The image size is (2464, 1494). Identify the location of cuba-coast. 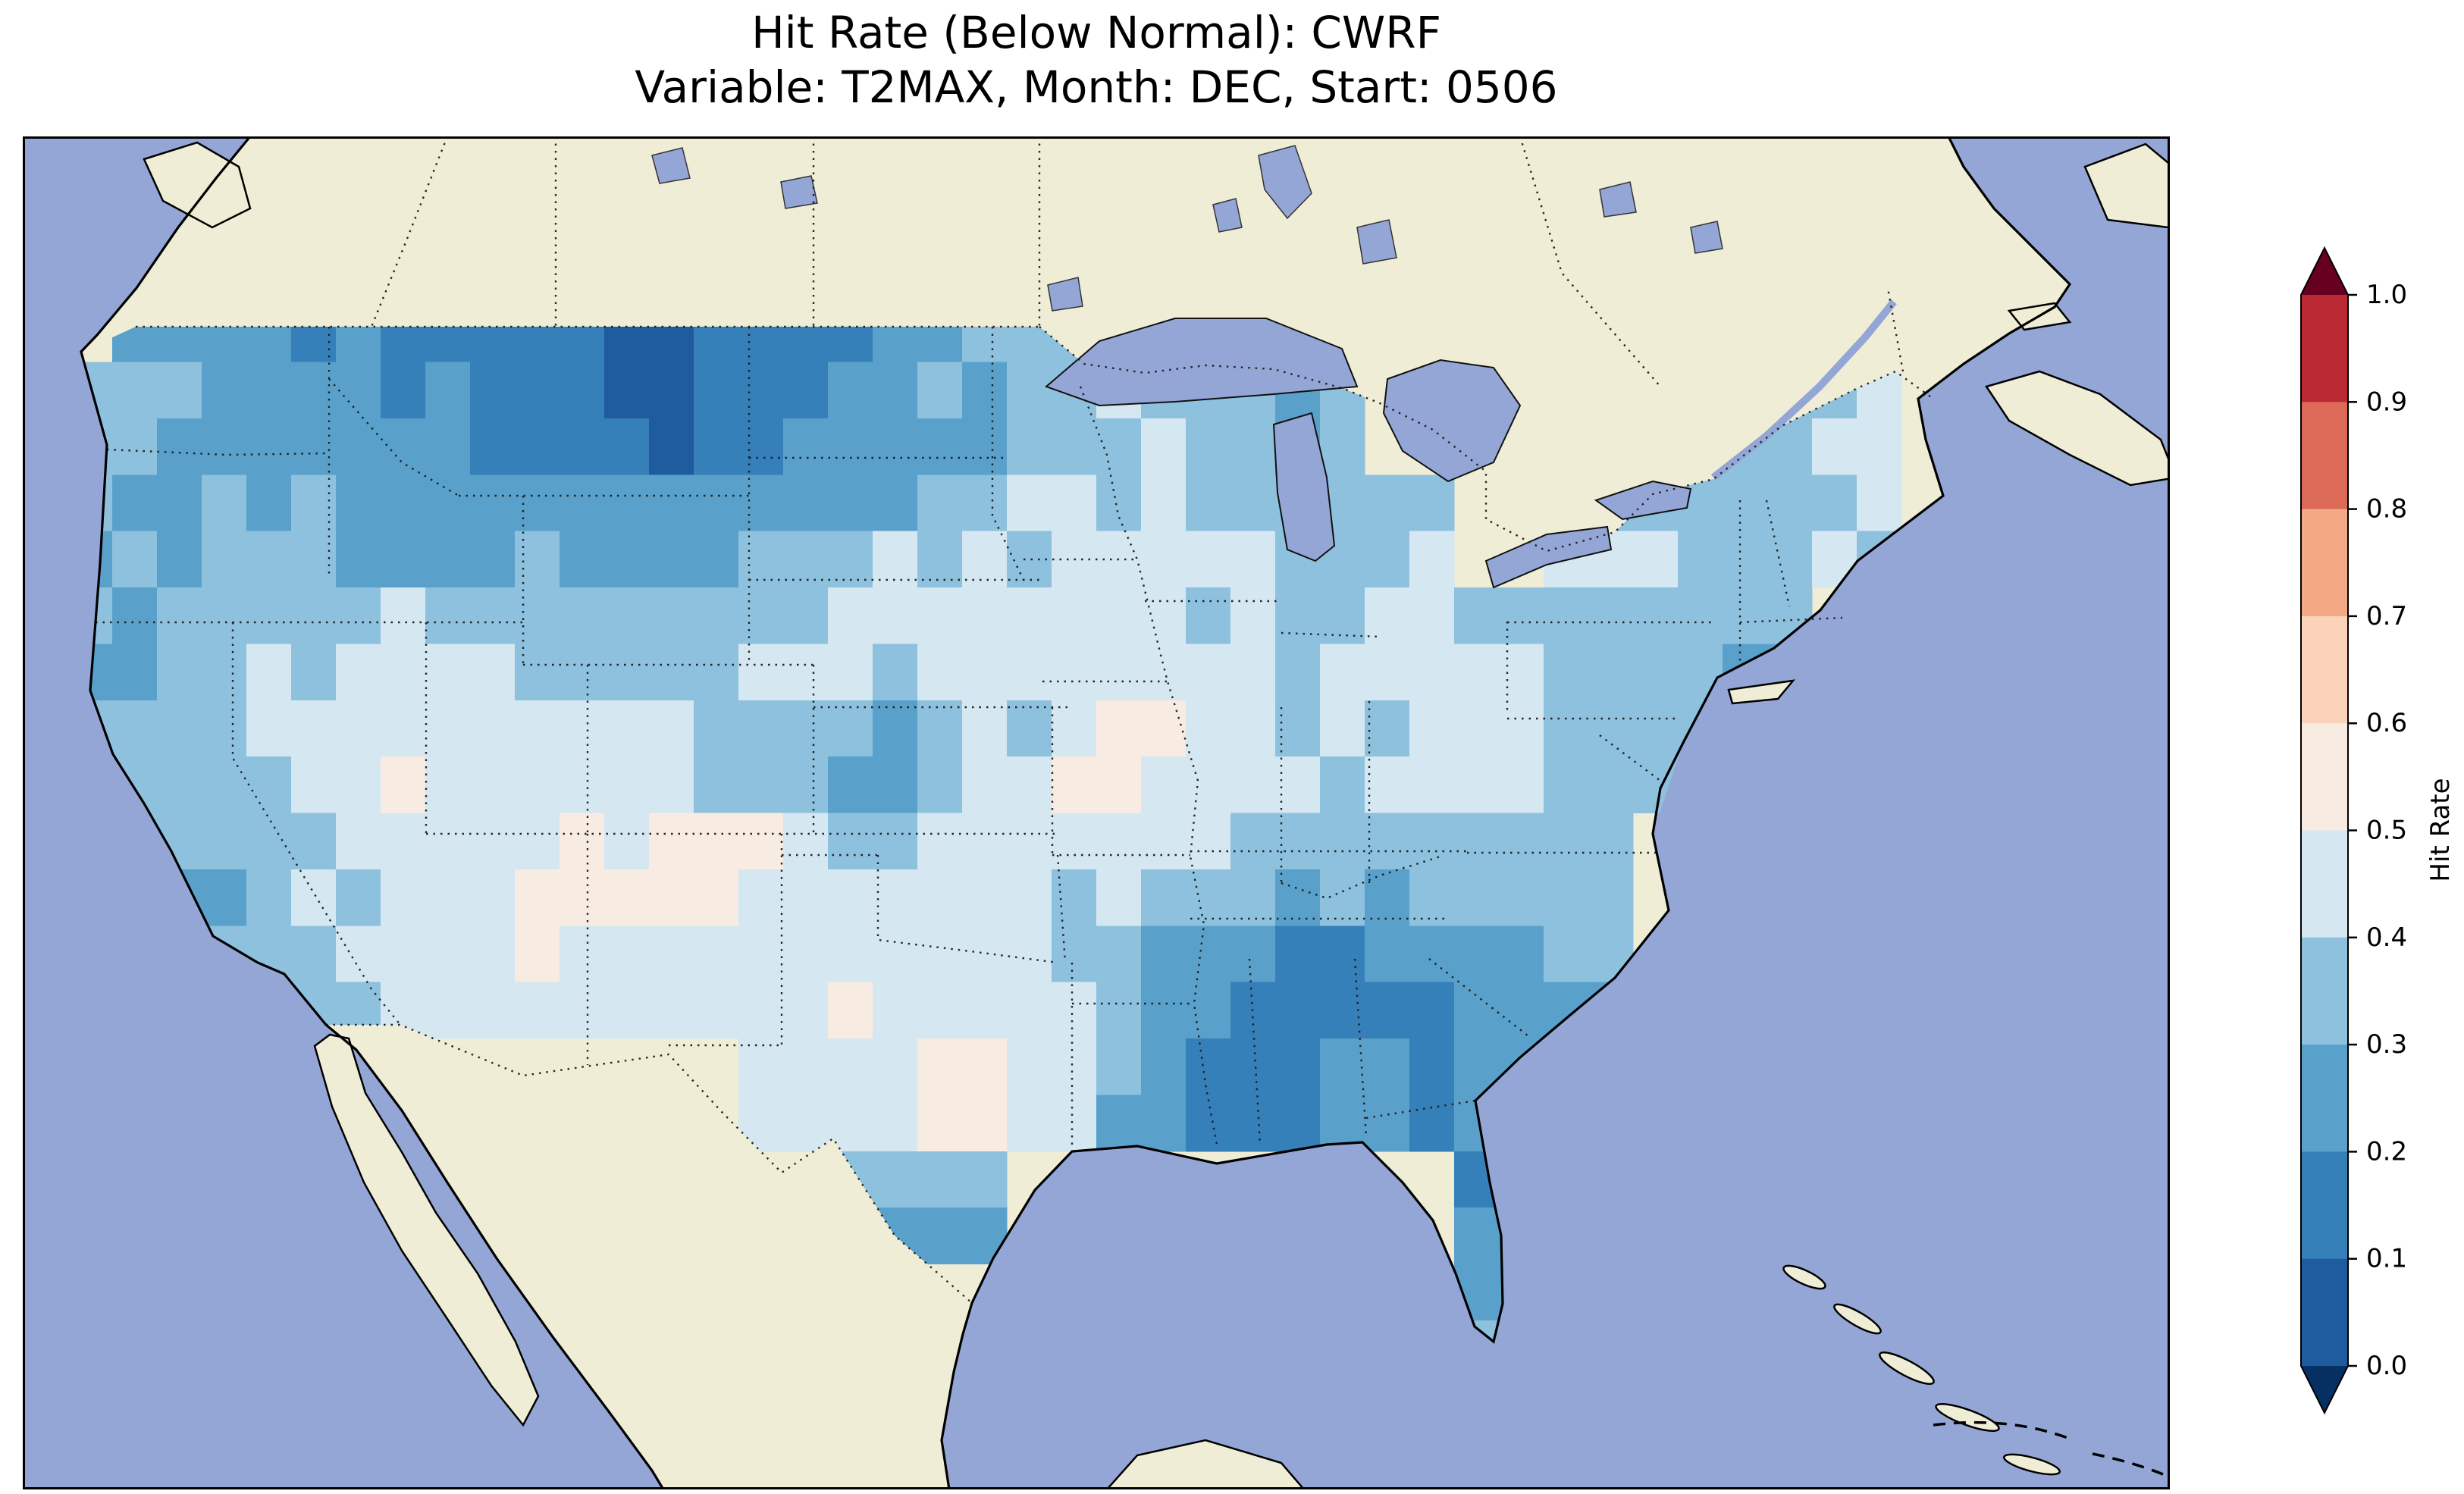
(2052, 1449).